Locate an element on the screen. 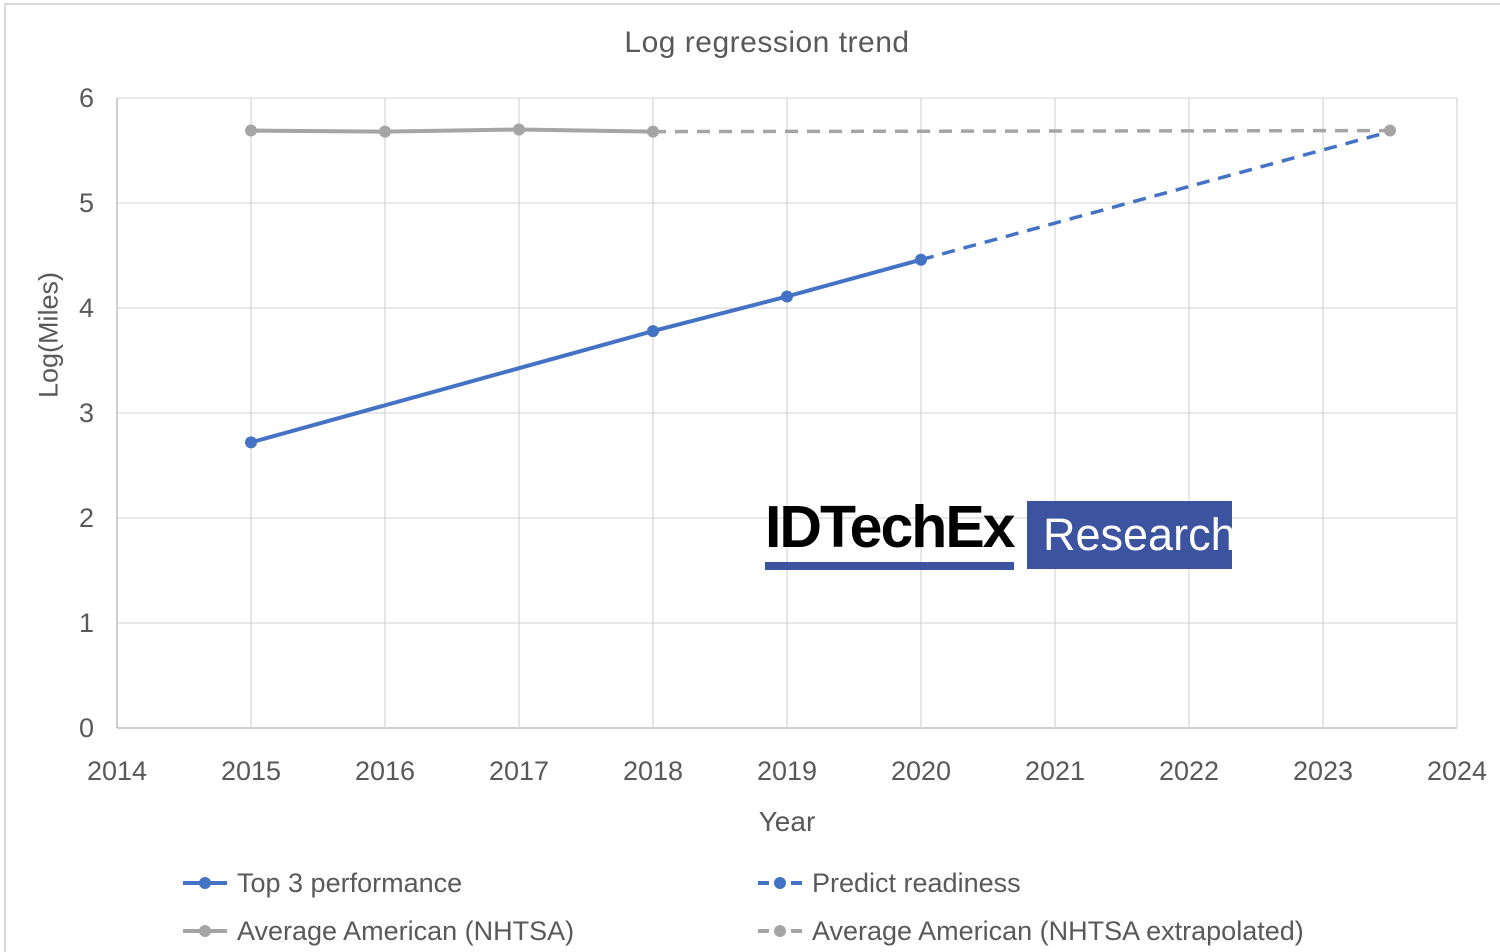  legend-swatch-solid-blue-icon is located at coordinates (205, 883).